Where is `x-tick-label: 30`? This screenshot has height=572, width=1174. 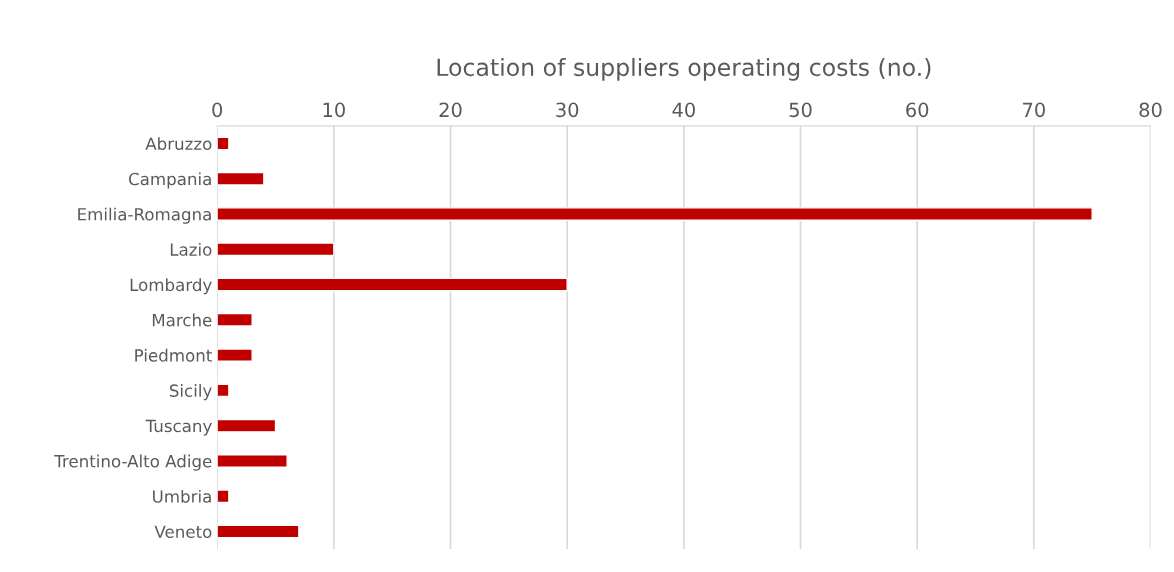 x-tick-label: 30 is located at coordinates (567, 110).